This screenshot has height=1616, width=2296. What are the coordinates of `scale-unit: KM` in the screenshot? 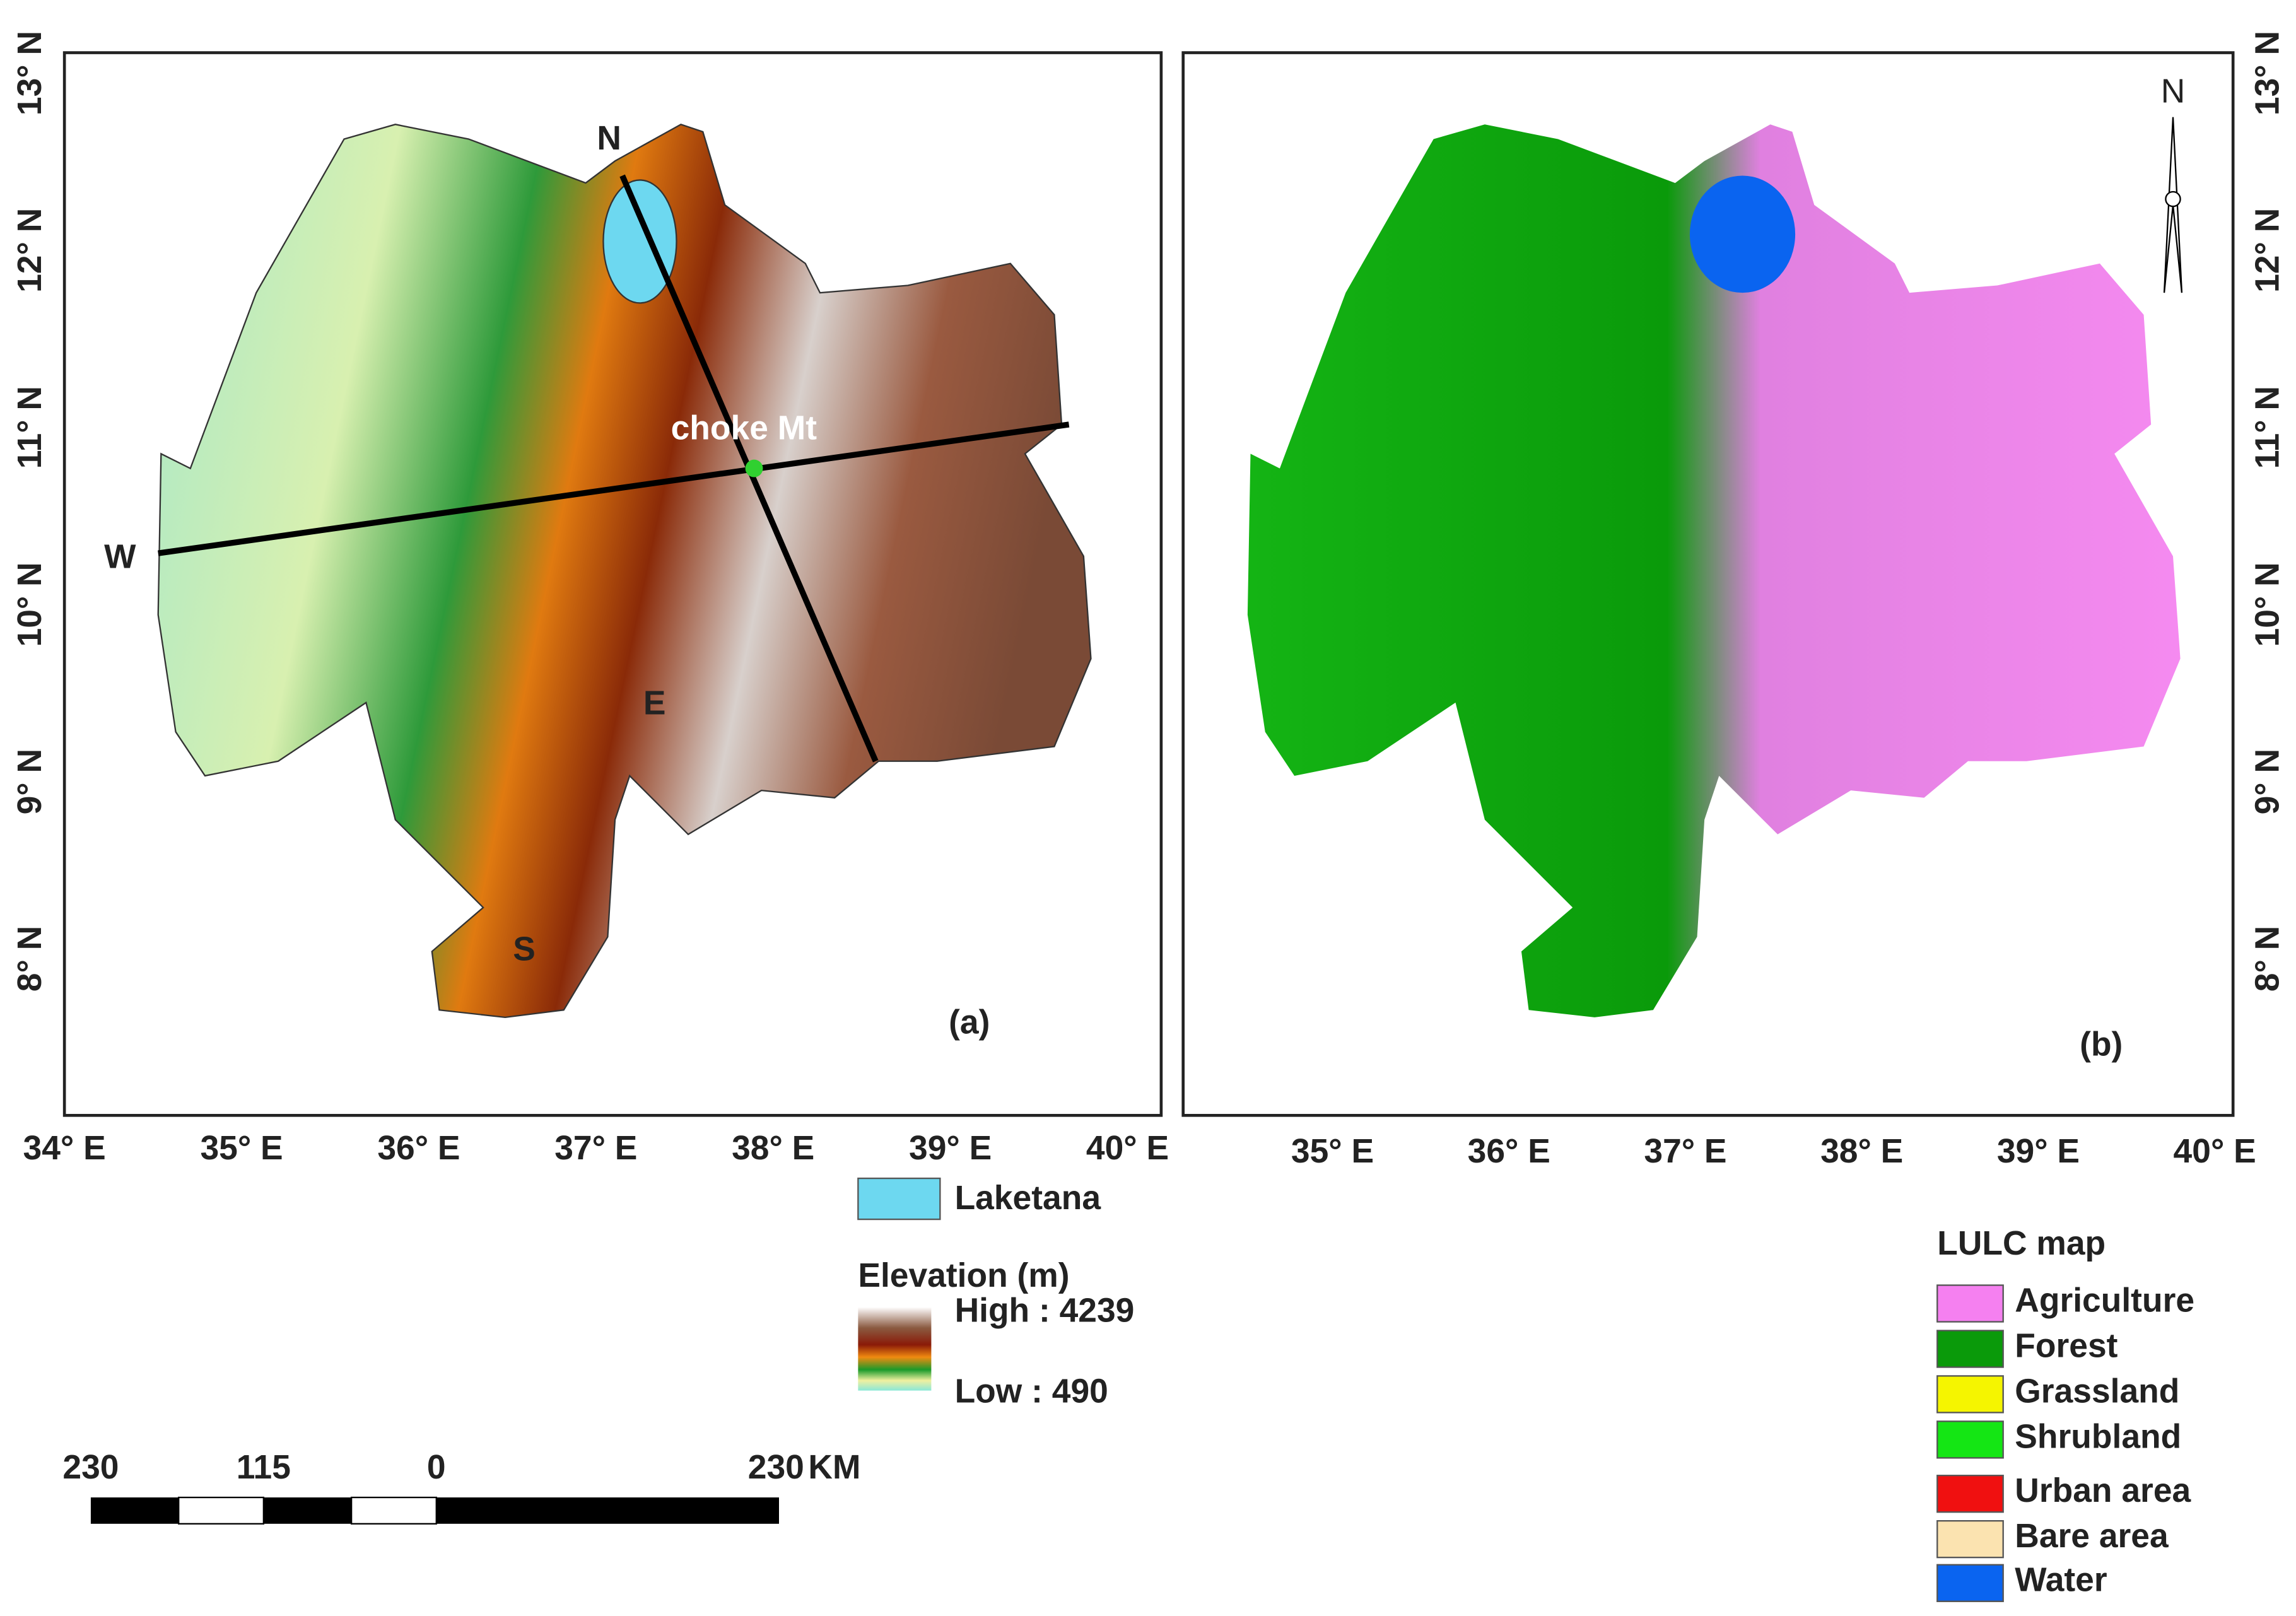 It's located at (834, 1467).